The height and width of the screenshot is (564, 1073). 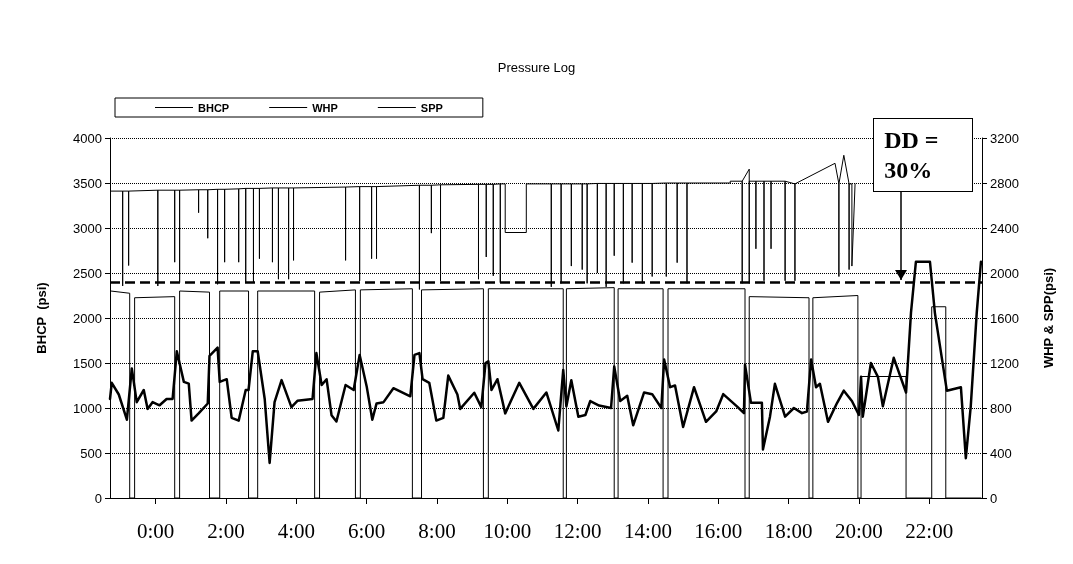 I want to click on legend-label: WHP, so click(x=325, y=107).